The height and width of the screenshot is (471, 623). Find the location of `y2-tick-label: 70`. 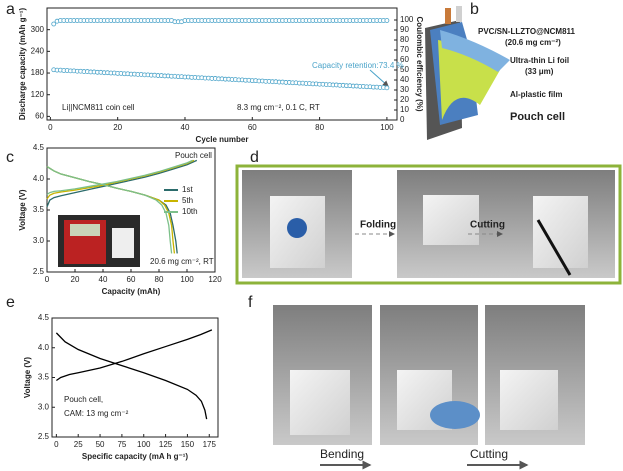

y2-tick-label: 70 is located at coordinates (404, 49).